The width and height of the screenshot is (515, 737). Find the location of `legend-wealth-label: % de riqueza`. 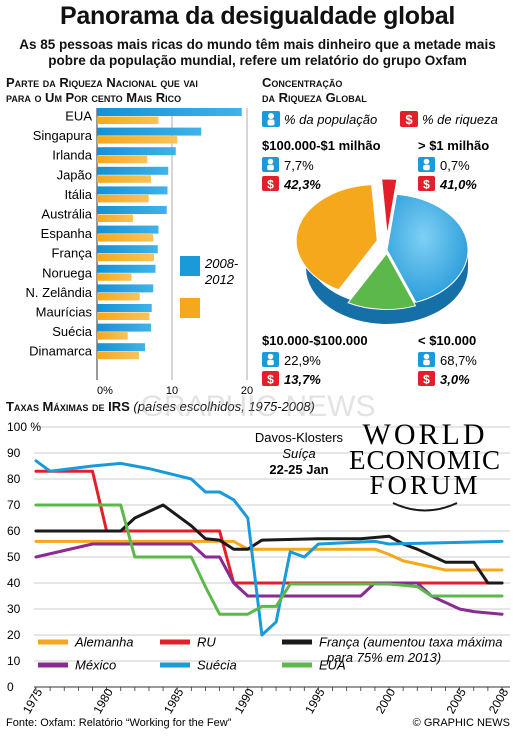

legend-wealth-label: % de riqueza is located at coordinates (460, 119).